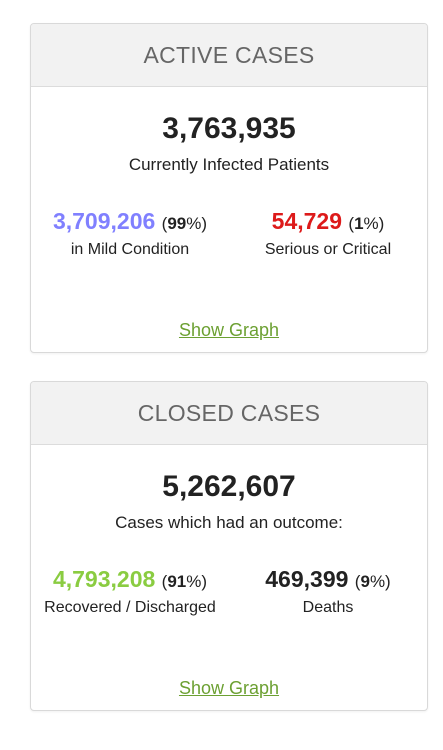  I want to click on deaths-value: 469,399, so click(307, 579).